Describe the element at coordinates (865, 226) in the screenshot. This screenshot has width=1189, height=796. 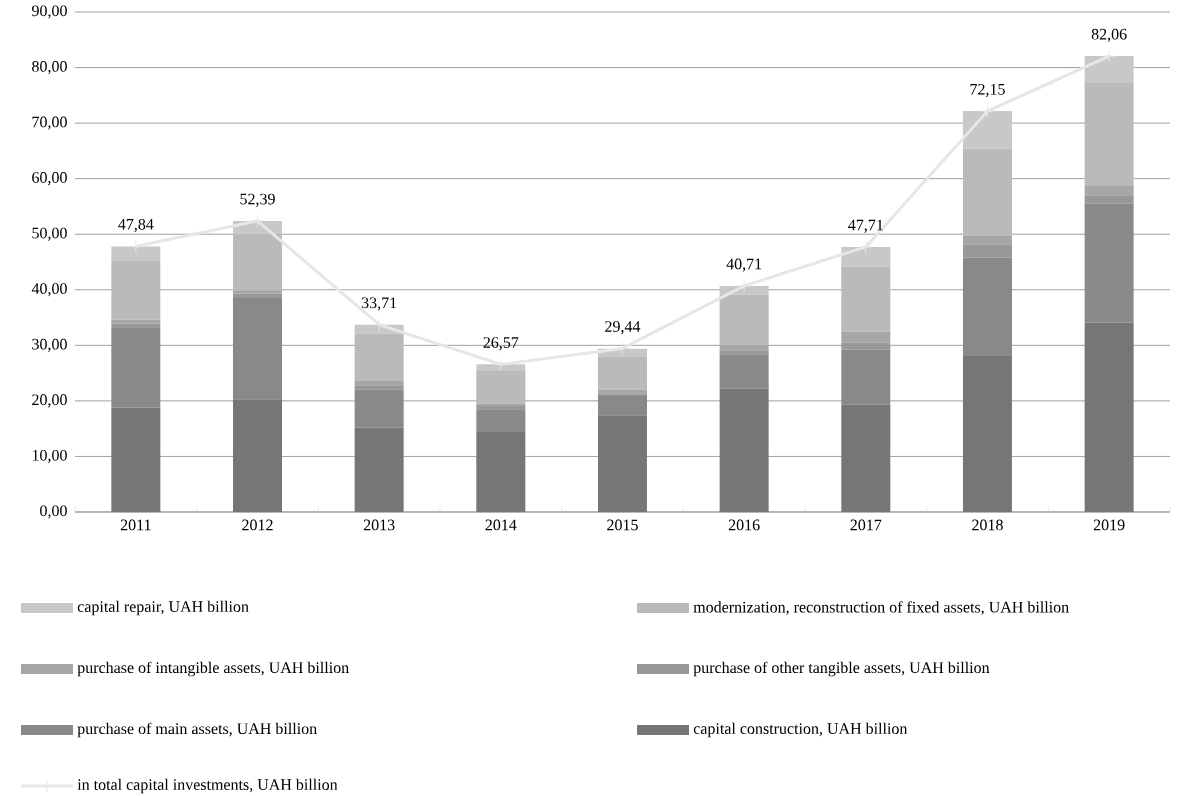
I see `data-label: 47,71` at that location.